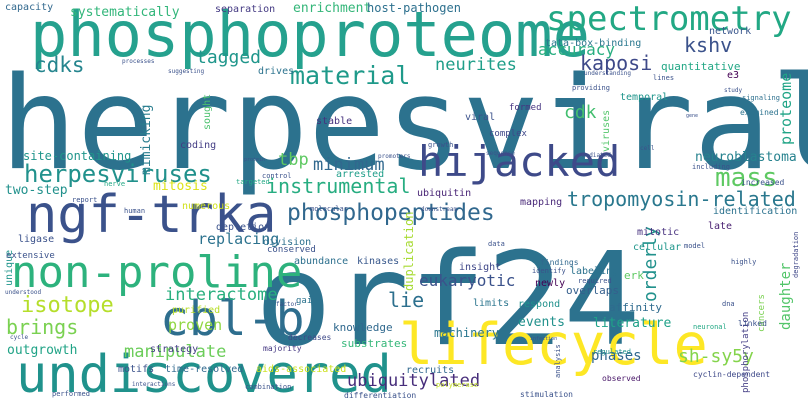 This screenshot has width=808, height=404. I want to click on word-undiscovered: undiscovered, so click(204, 374).